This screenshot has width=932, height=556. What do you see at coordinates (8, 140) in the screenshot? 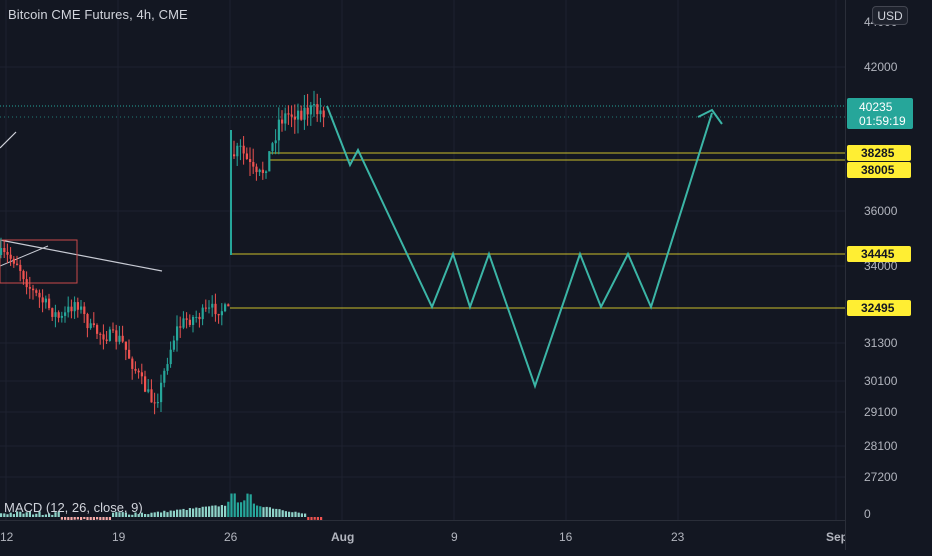
I see `trend-line-short` at bounding box center [8, 140].